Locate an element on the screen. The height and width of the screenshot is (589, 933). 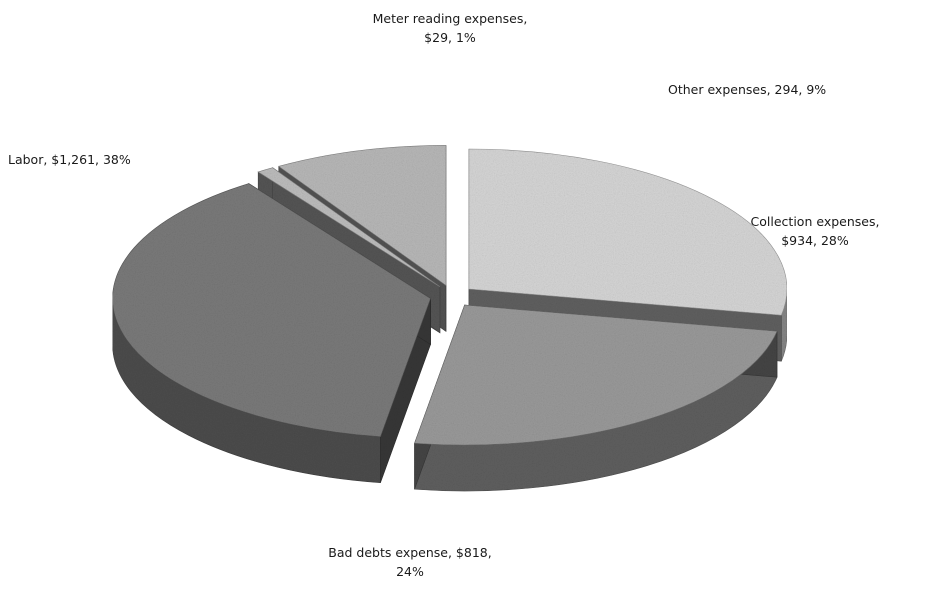
label-bad-debts-line-2: 24% is located at coordinates (410, 571).